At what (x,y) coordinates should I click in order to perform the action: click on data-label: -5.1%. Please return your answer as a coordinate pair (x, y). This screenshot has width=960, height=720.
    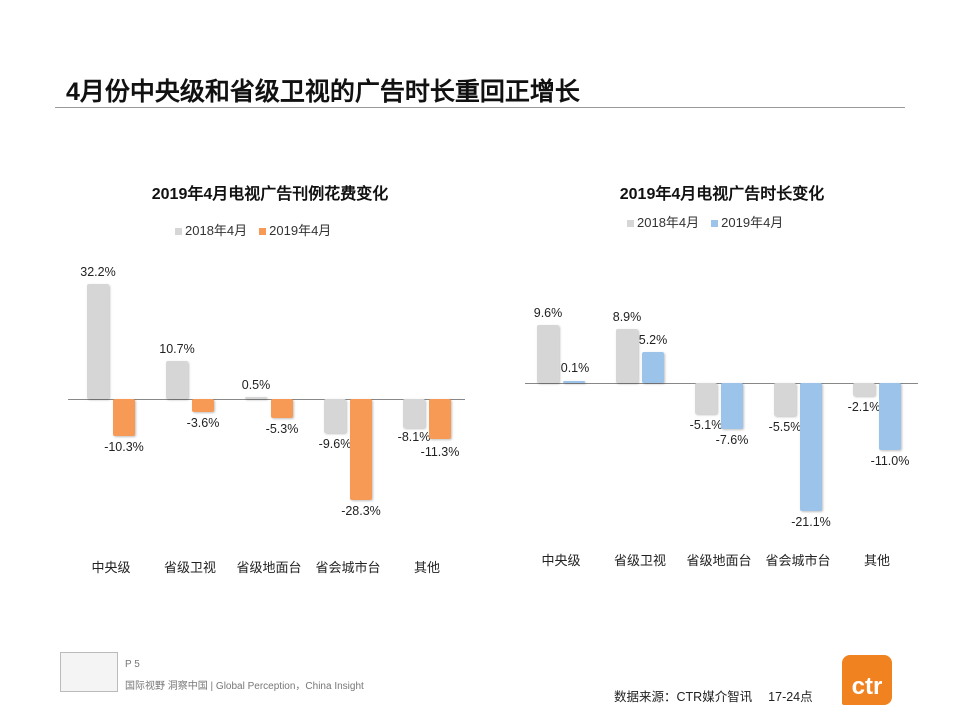
    Looking at the image, I should click on (706, 424).